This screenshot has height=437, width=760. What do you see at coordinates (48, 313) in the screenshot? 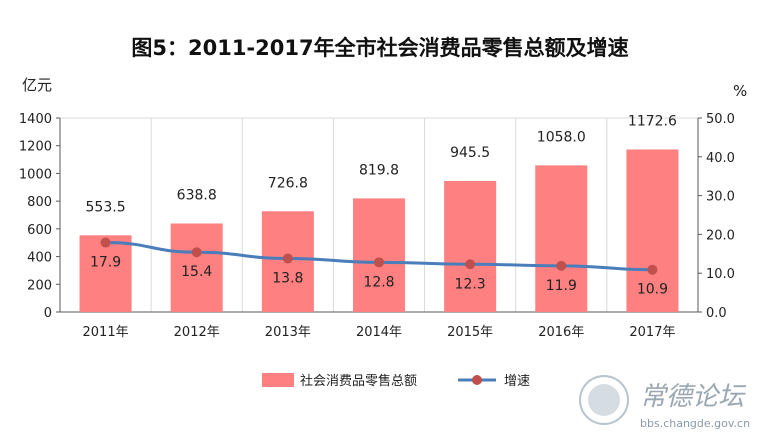
I see `left-tick-label: 0` at bounding box center [48, 313].